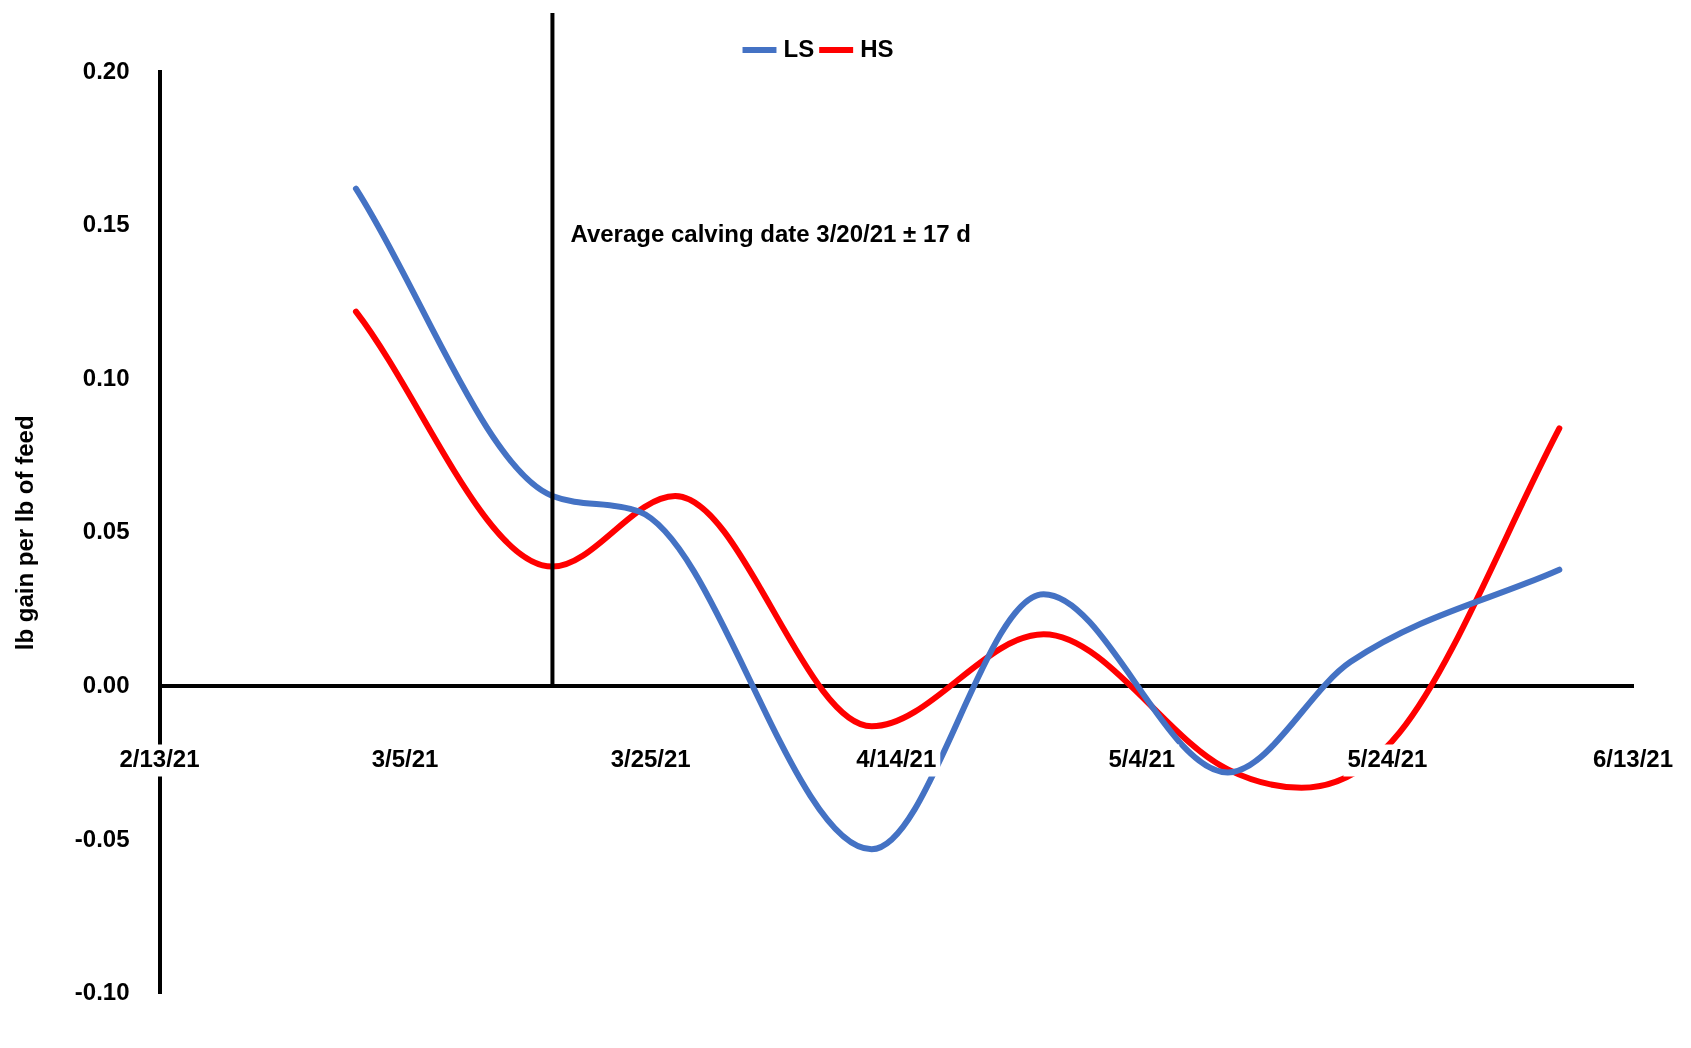 The height and width of the screenshot is (1048, 1691). I want to click on y-tick-label: 0.10, so click(106, 377).